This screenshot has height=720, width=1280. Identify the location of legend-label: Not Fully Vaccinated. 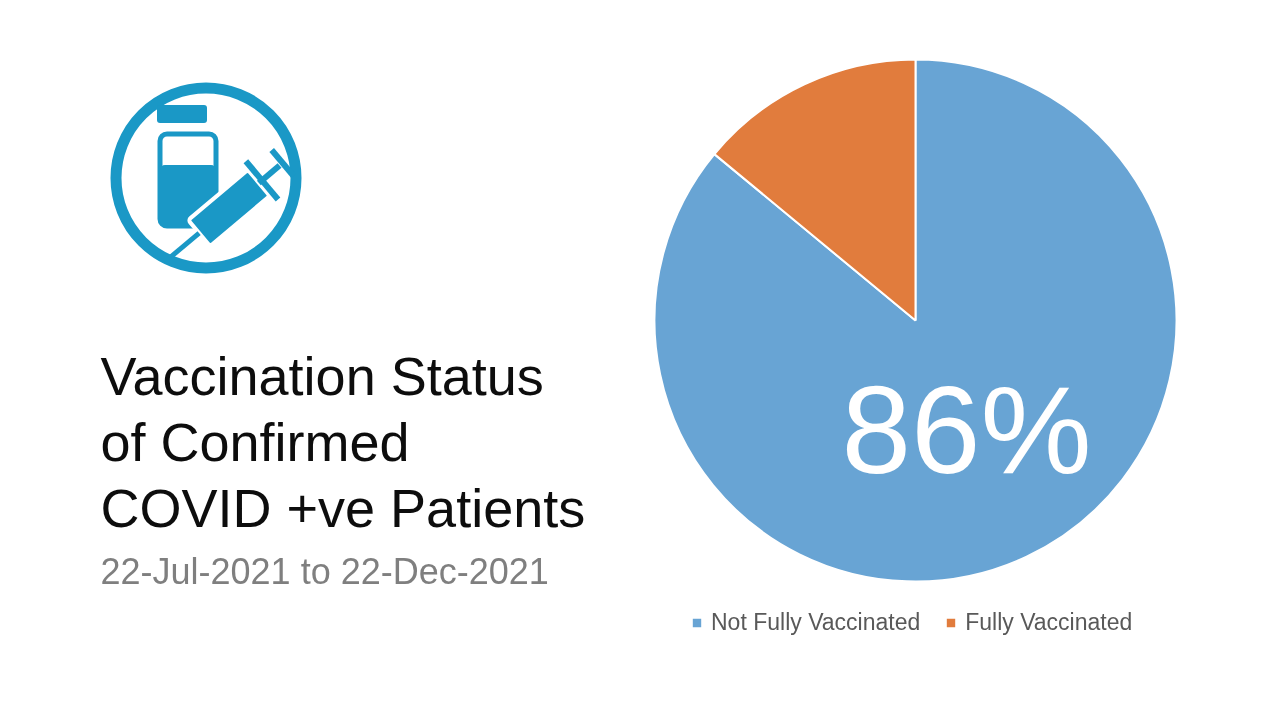
(816, 622).